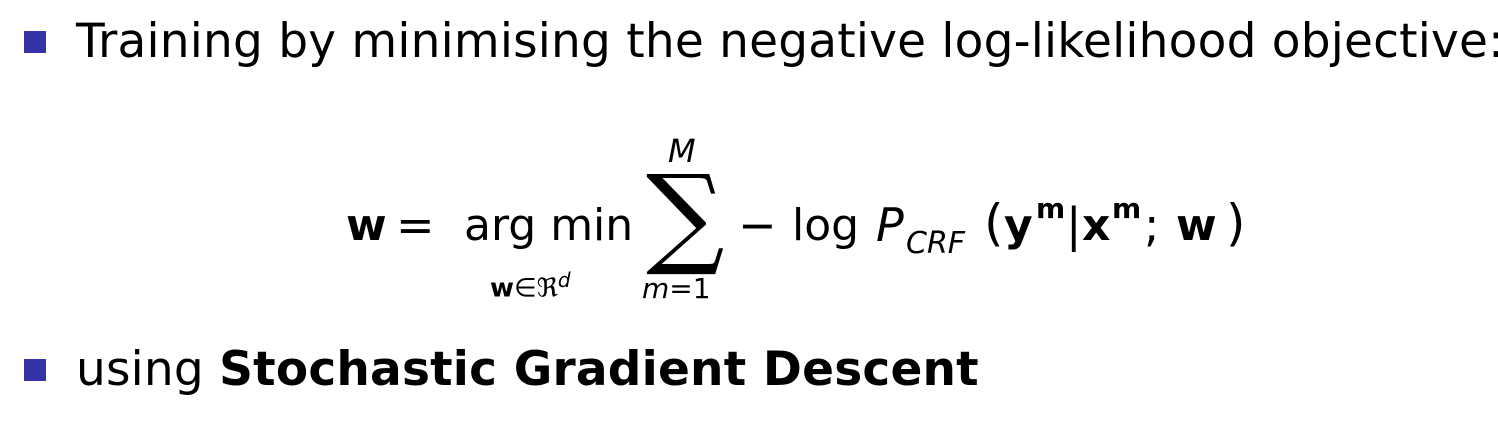  What do you see at coordinates (366, 225) in the screenshot?
I see `eq-lhs-w: w` at bounding box center [366, 225].